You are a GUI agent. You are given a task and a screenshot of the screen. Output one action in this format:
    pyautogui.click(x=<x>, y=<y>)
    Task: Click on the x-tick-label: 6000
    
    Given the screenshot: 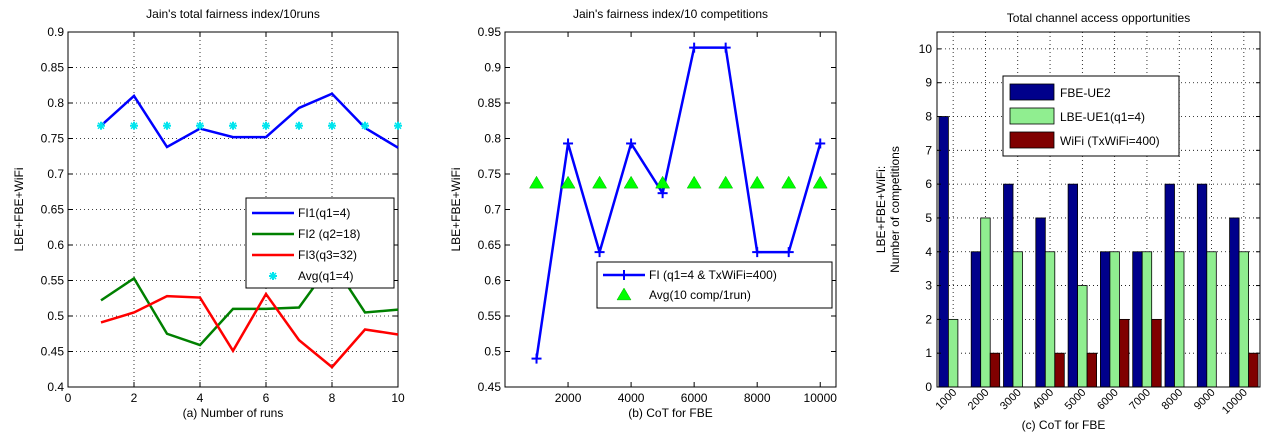 What is the action you would take?
    pyautogui.click(x=694, y=398)
    